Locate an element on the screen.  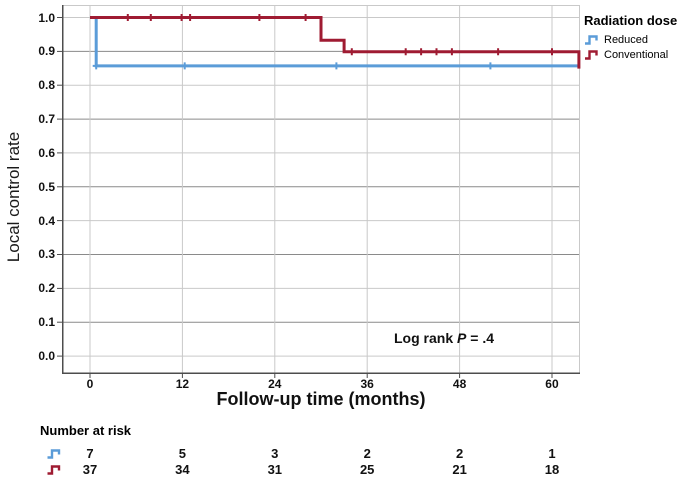
log-rank-p-symbol: P is located at coordinates (462, 338).